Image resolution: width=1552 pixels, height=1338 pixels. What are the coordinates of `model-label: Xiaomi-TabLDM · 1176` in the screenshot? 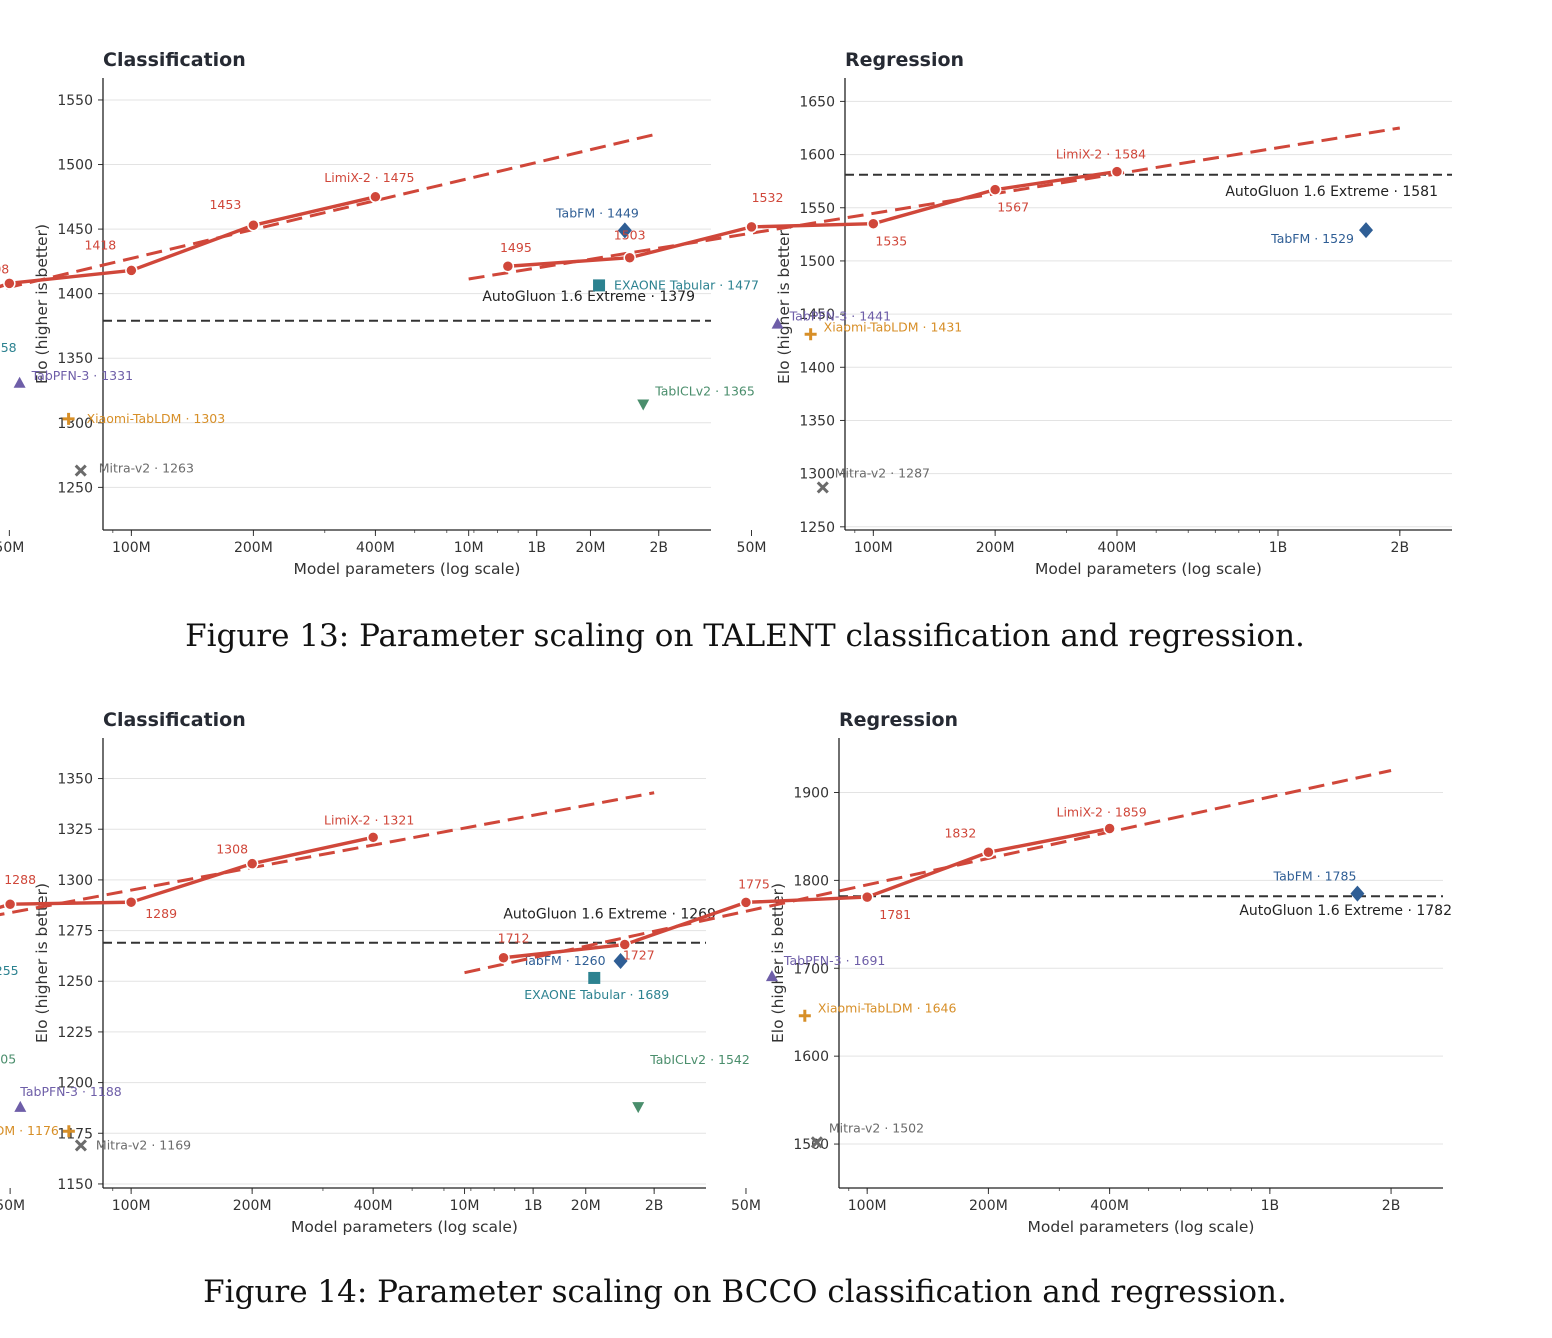 It's located at (29, 1130).